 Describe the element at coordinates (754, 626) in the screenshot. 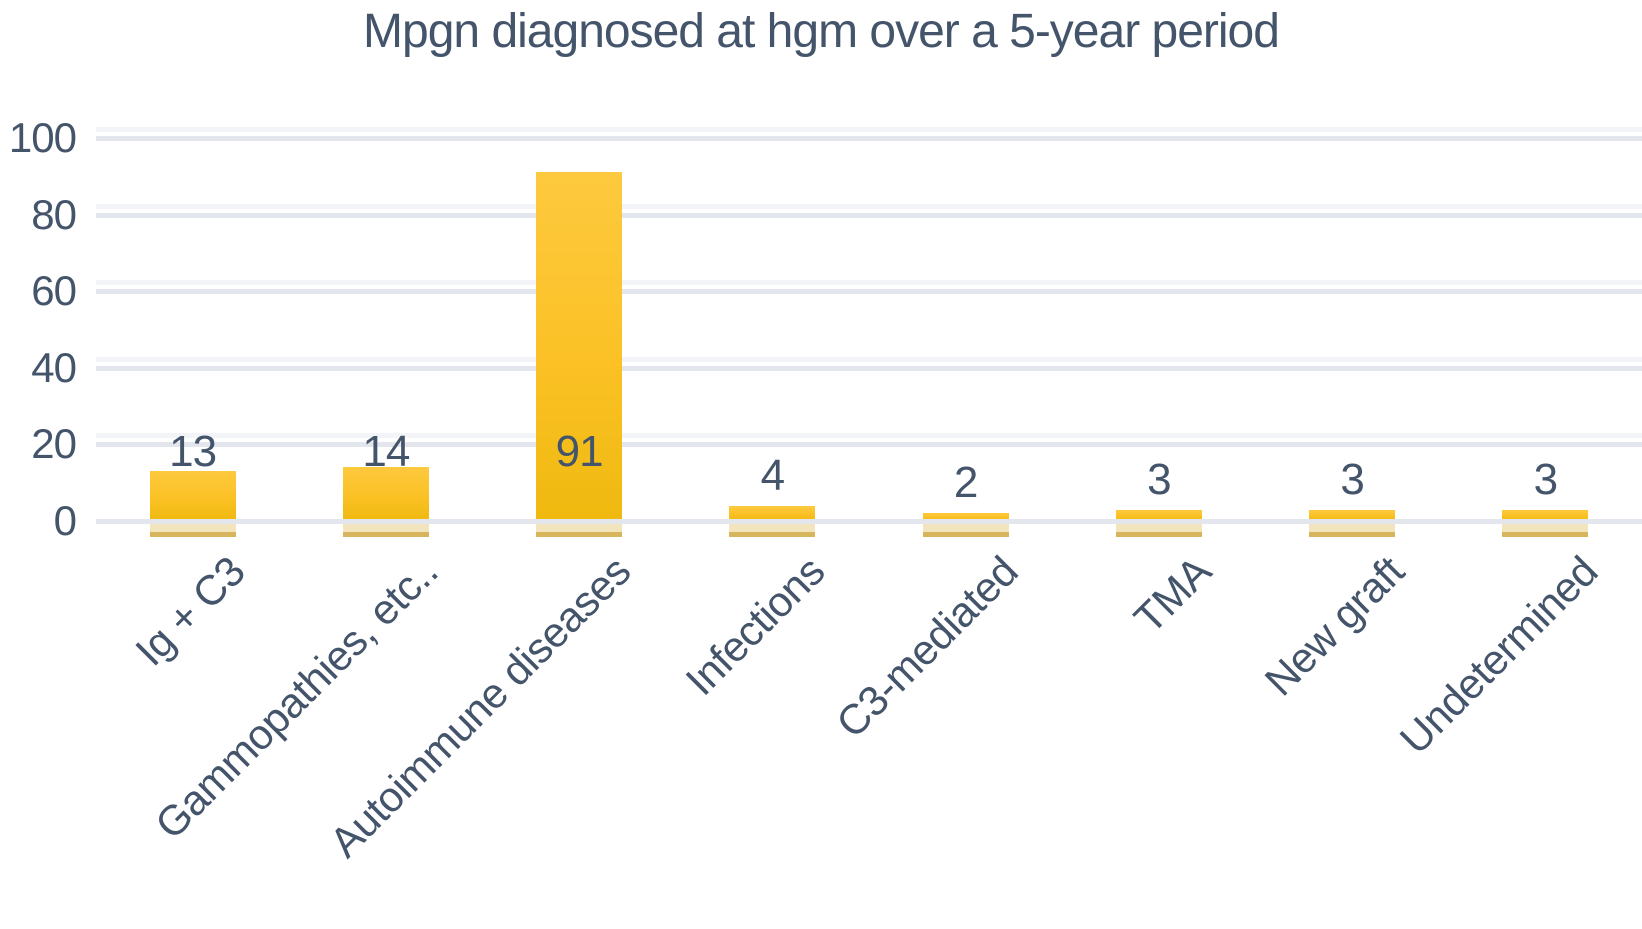

I see `x-axis-label: Infections` at that location.